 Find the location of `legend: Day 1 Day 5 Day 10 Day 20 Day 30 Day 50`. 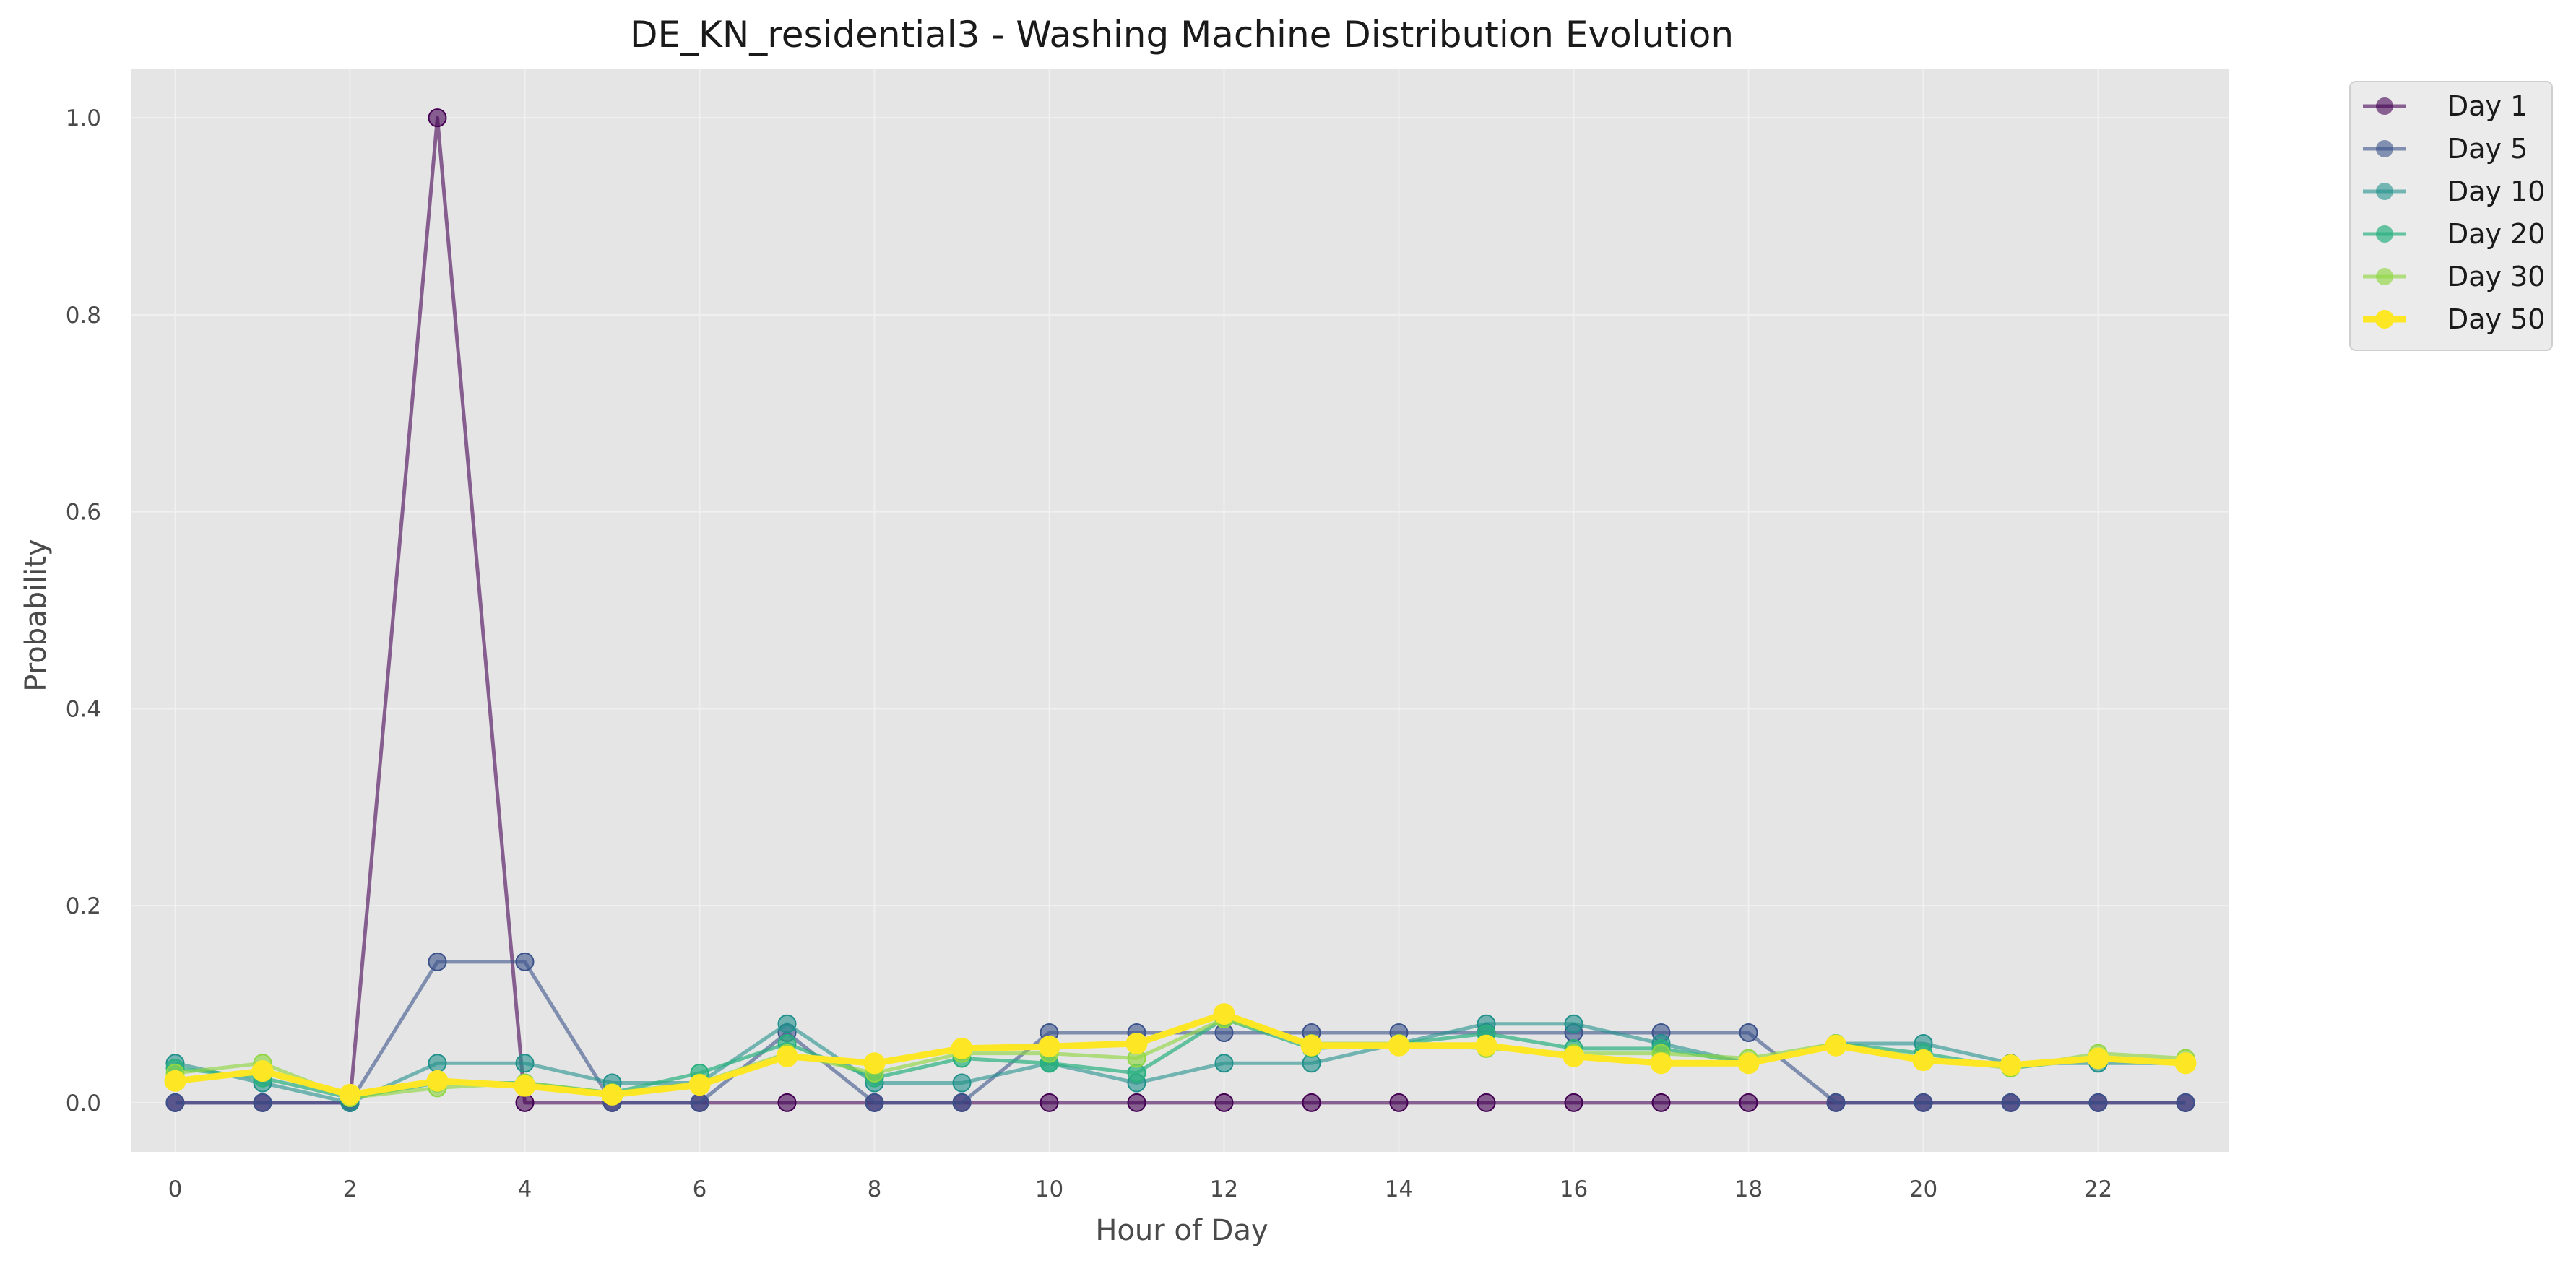

legend: Day 1 Day 5 Day 10 Day 20 Day 30 Day 50 is located at coordinates (2451, 216).